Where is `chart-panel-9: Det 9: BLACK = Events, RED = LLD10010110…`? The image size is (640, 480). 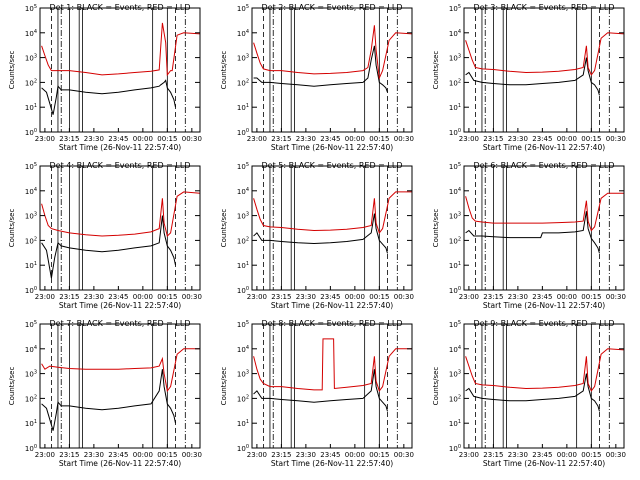 chart-panel-9: Det 9: BLACK = Events, RED = LLD10010110… is located at coordinates (529, 393).